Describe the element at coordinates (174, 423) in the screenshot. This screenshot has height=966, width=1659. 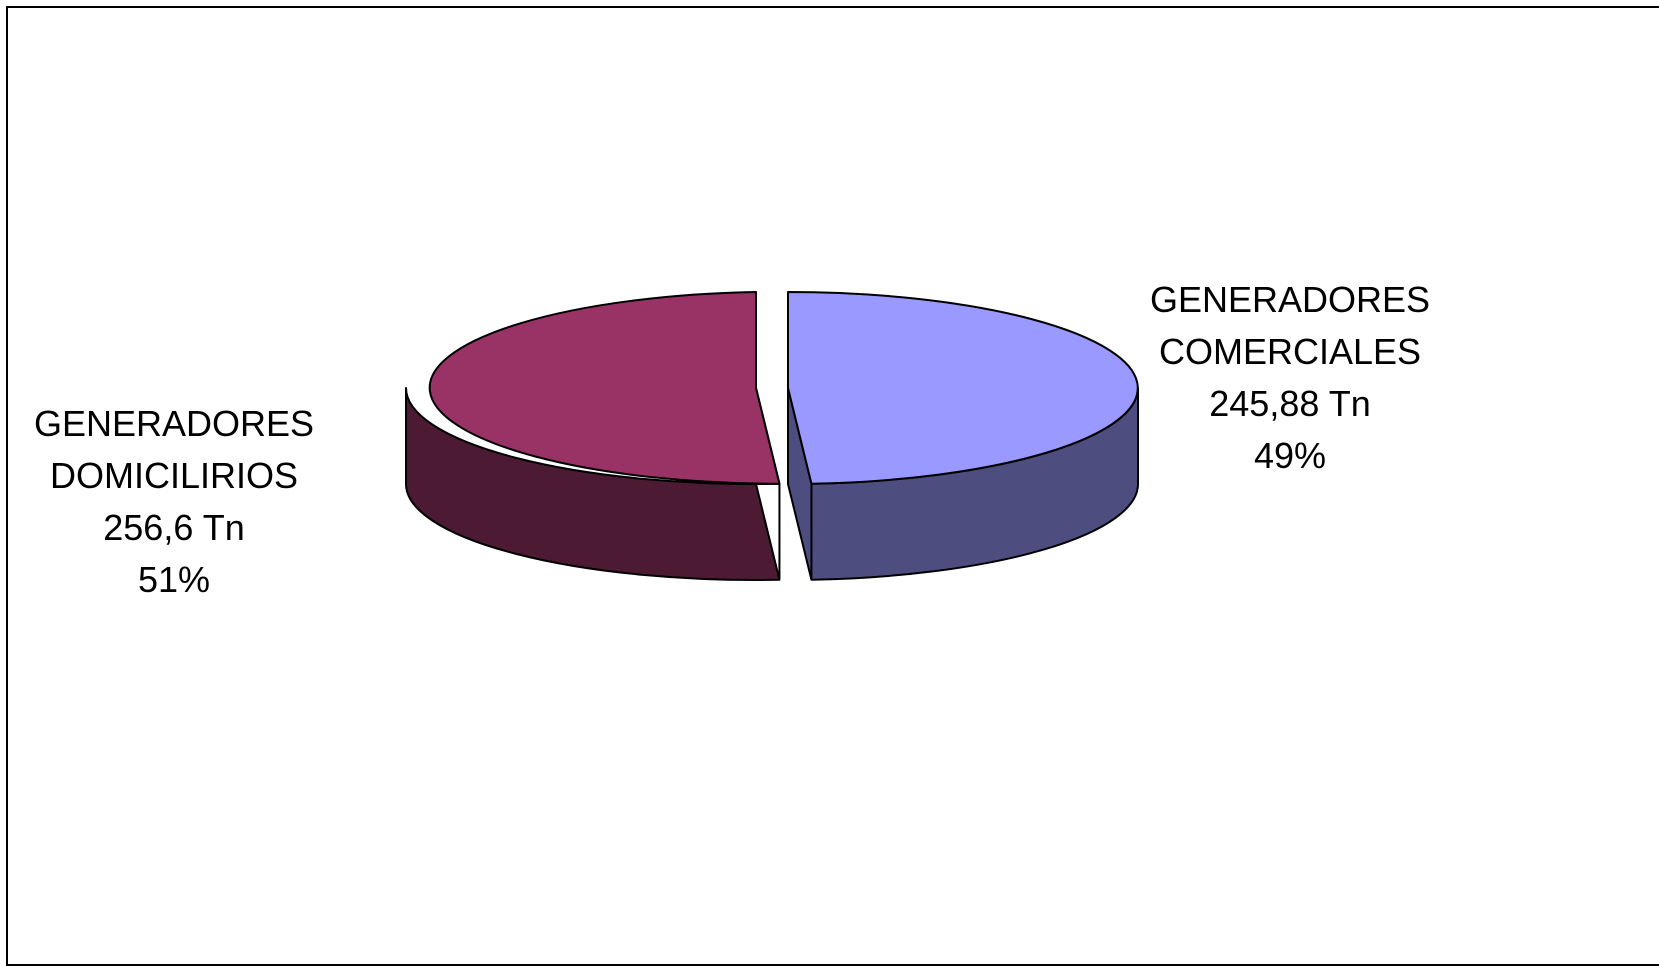
I see `slice-label-domicilios-line1: GENERADORES` at that location.